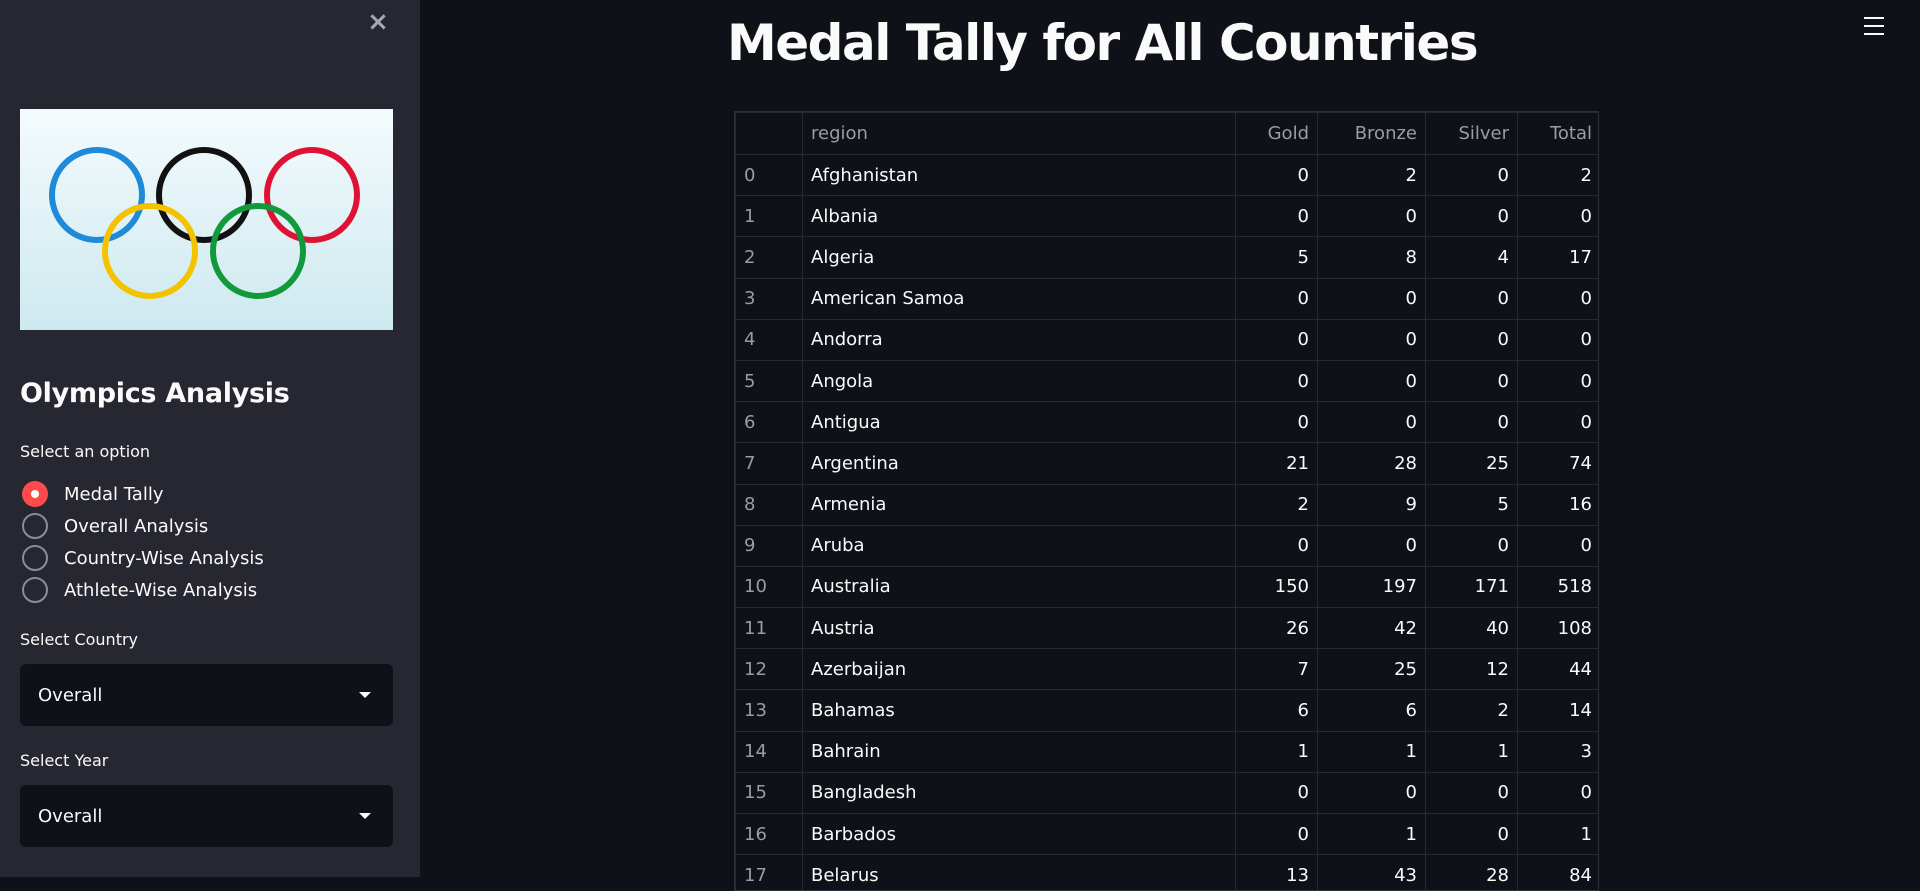 The width and height of the screenshot is (1920, 891). I want to click on country-select: Overall, so click(206, 695).